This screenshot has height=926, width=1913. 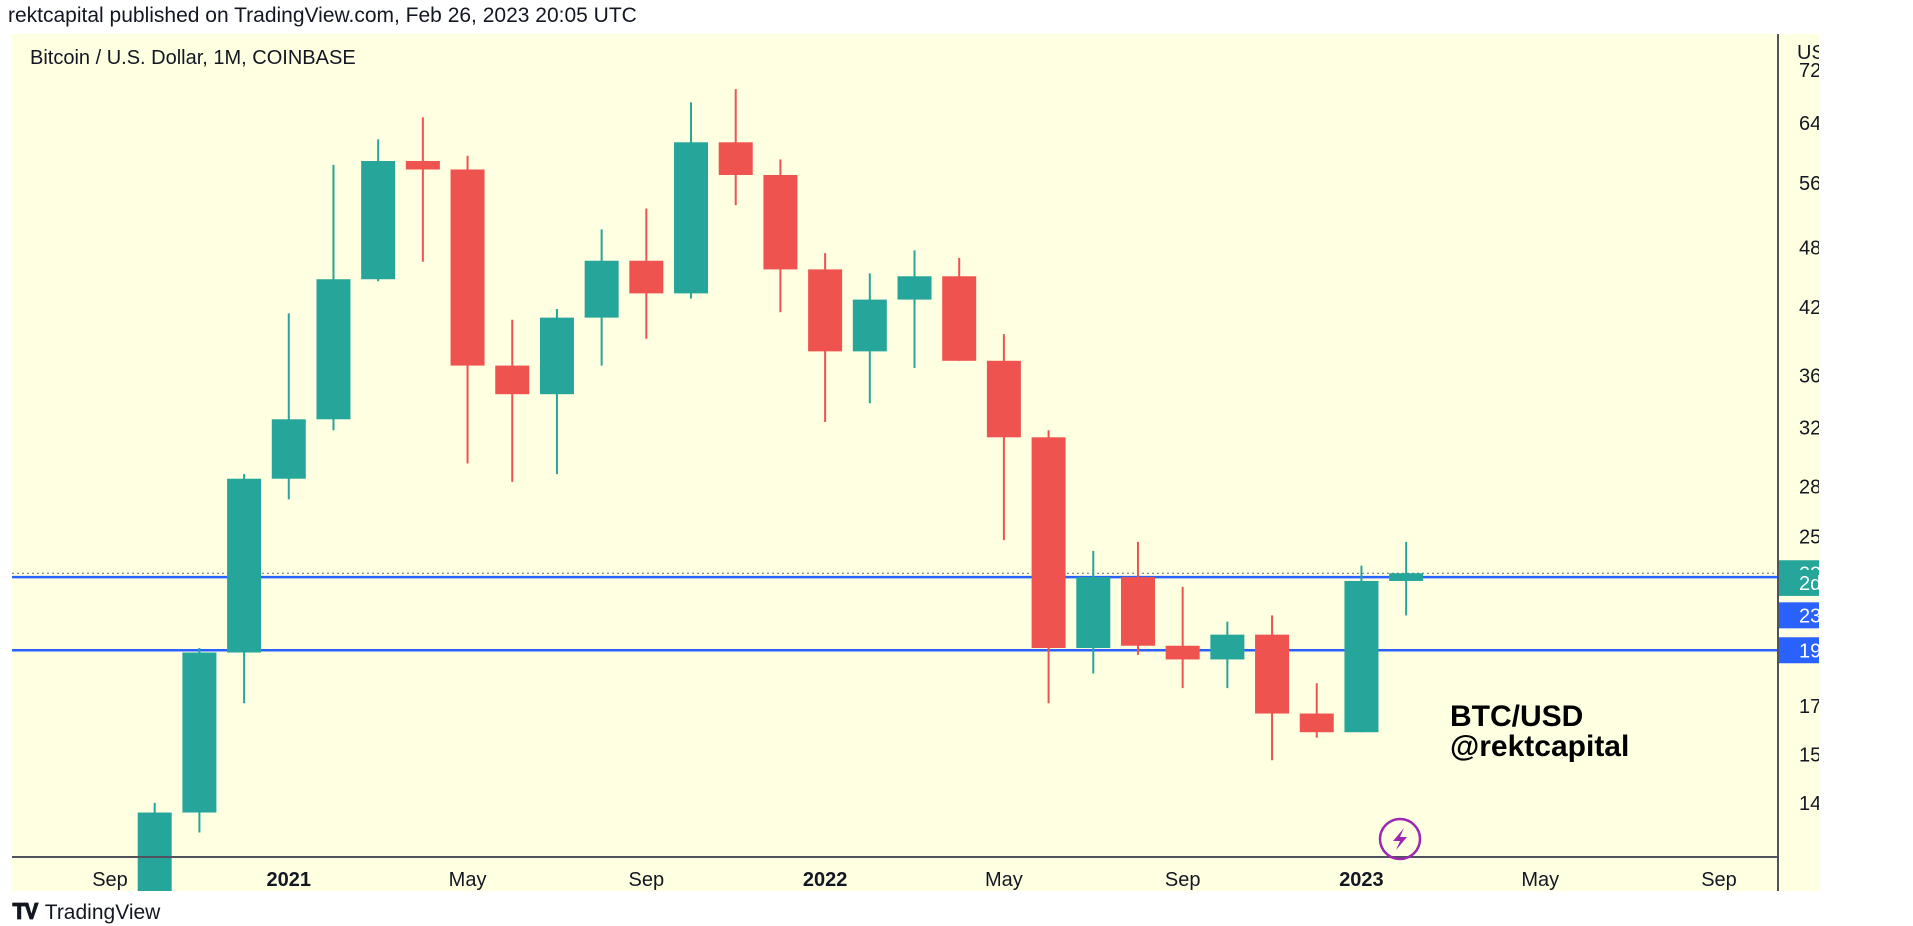 What do you see at coordinates (1809, 538) in the screenshot?
I see `y-tick-label: 255` at bounding box center [1809, 538].